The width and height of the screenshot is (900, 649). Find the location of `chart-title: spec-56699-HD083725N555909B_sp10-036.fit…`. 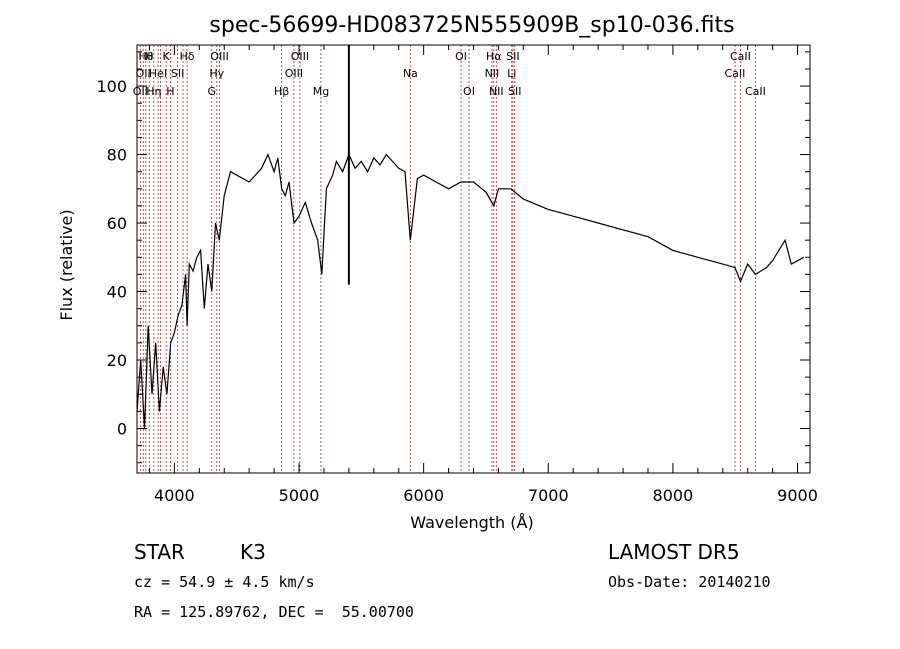

chart-title: spec-56699-HD083725N555909B_sp10-036.fit… is located at coordinates (471, 25).